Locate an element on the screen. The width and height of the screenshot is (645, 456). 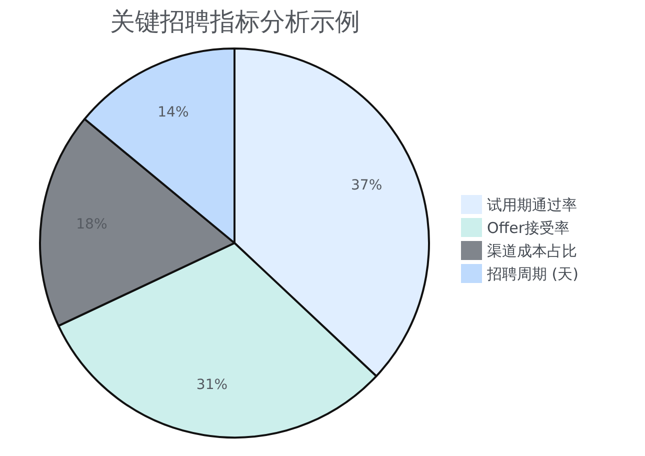
data-label: 37% is located at coordinates (366, 185).